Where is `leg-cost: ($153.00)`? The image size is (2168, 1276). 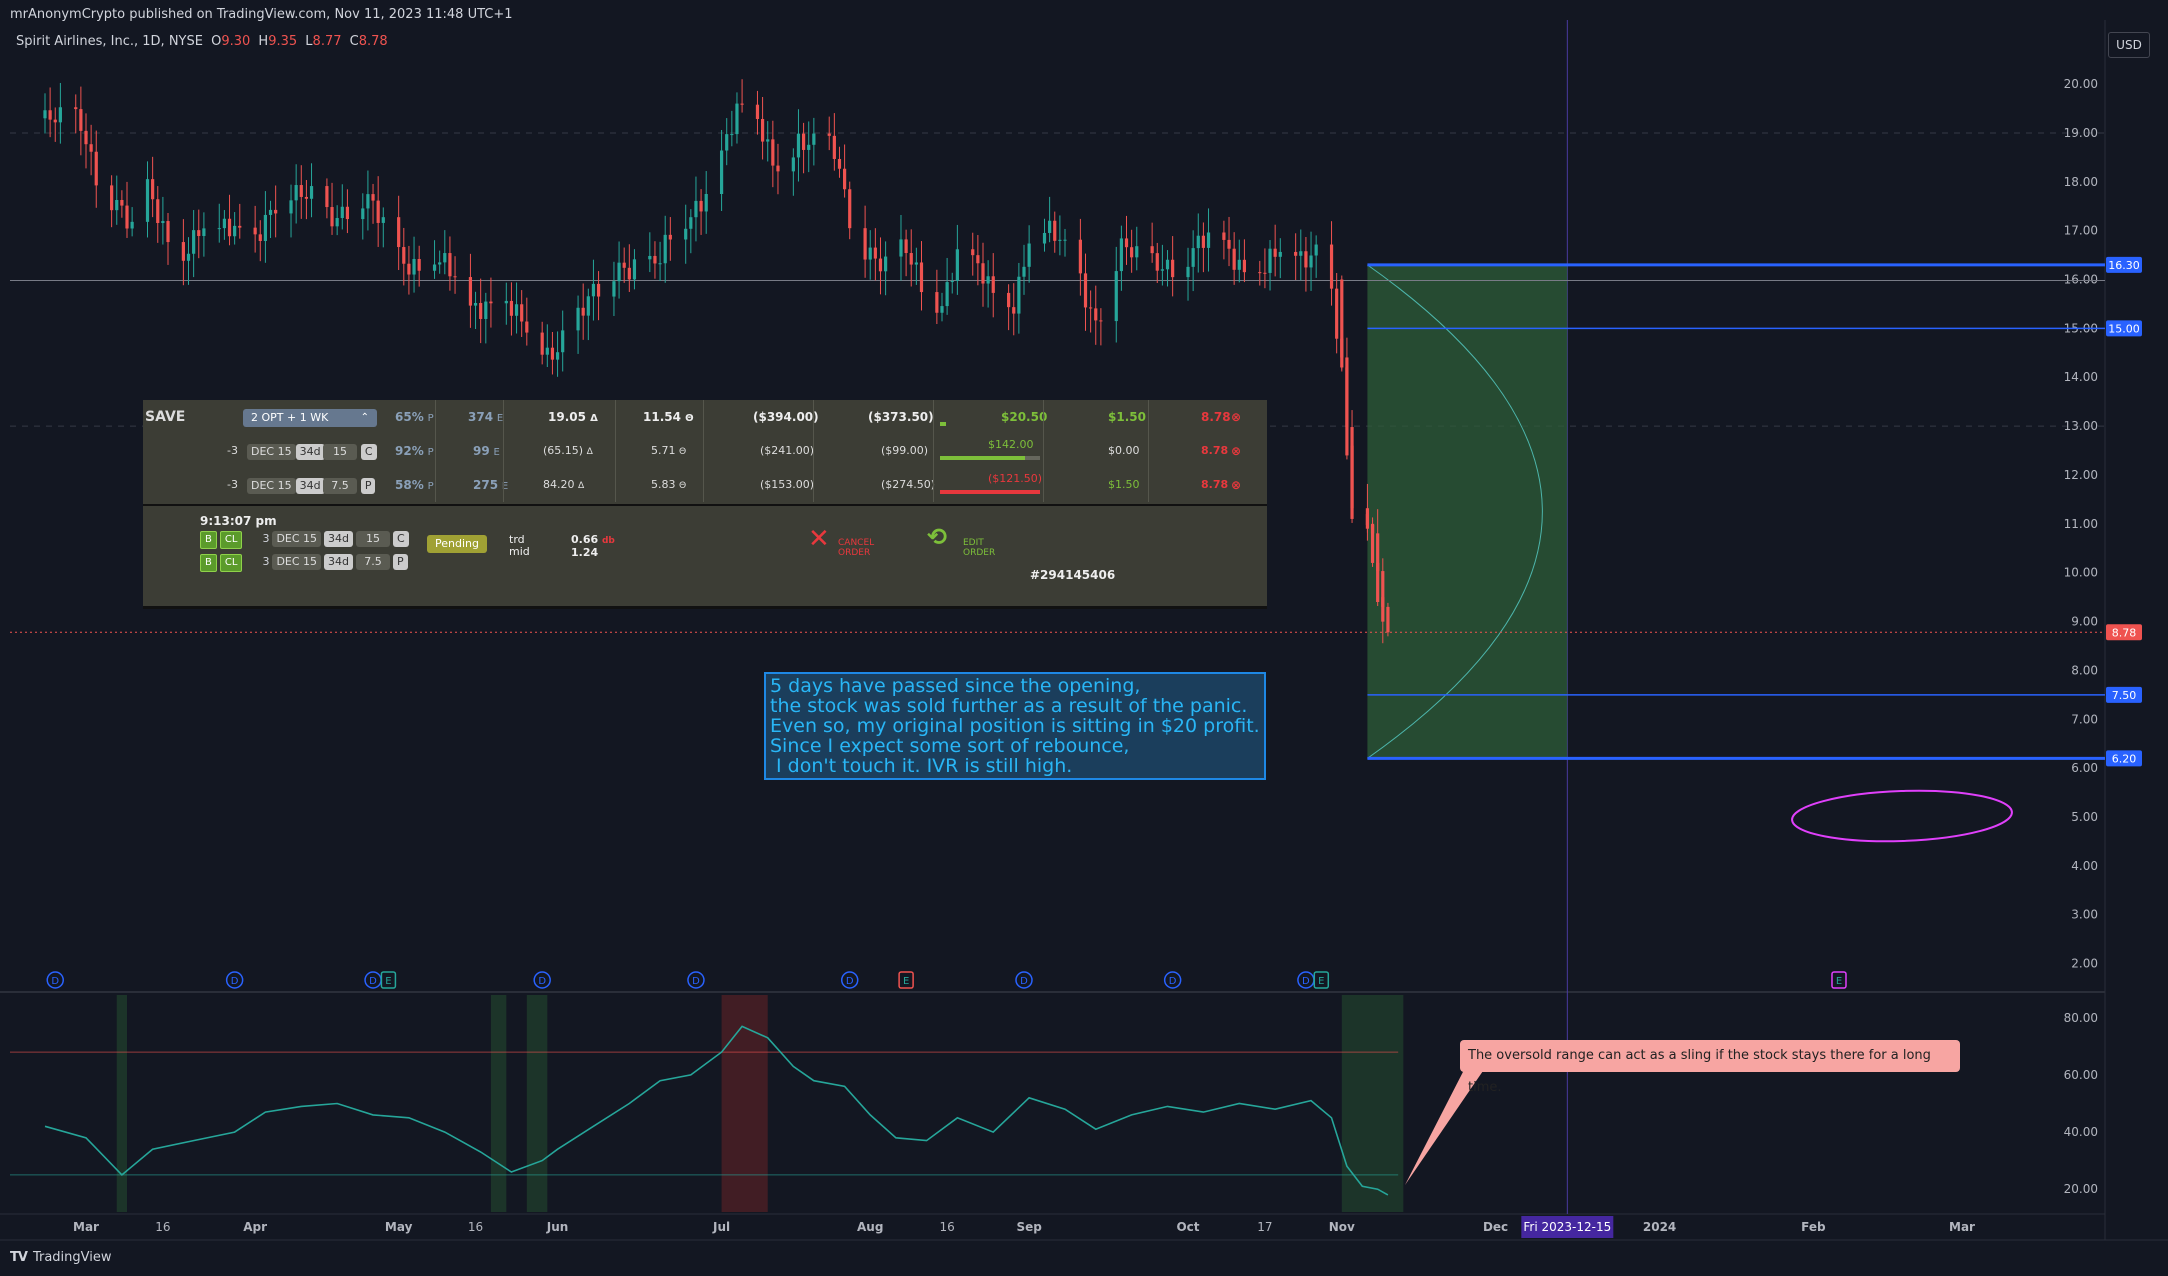
leg-cost: ($153.00) is located at coordinates (787, 484).